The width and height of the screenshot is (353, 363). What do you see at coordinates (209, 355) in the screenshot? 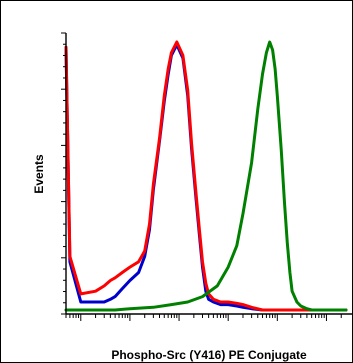
I see `x-axis-label: Phospho-Src (Y416) PE Conjugate` at bounding box center [209, 355].